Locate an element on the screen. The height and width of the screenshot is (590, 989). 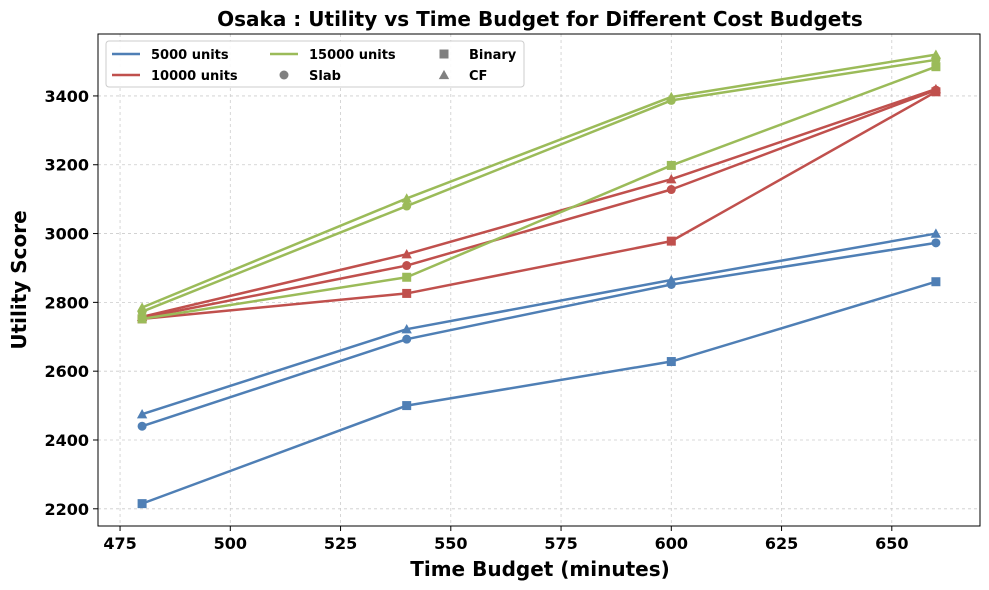
legend-marker-circle is located at coordinates (284, 75).